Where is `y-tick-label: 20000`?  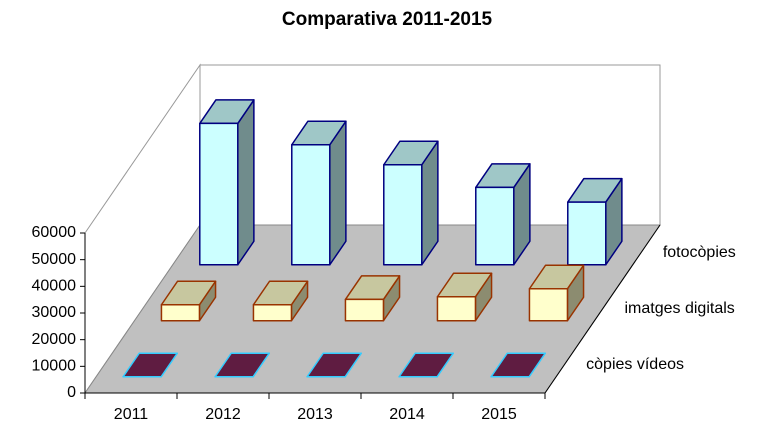
y-tick-label: 20000 is located at coordinates (54, 339).